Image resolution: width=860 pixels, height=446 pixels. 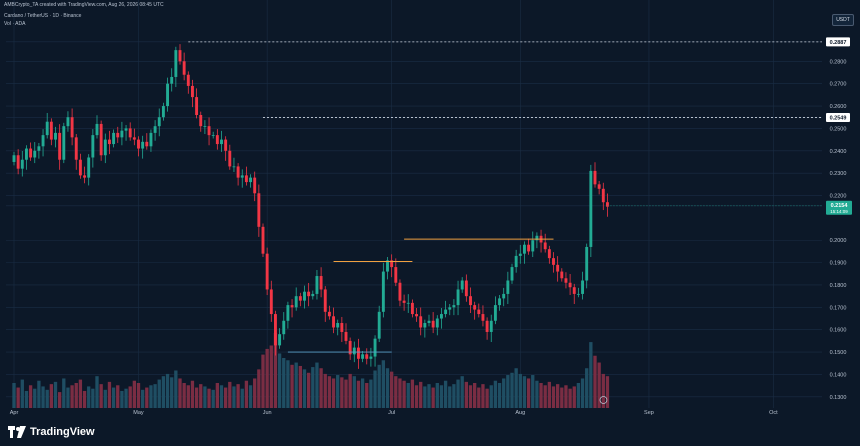 What do you see at coordinates (838, 152) in the screenshot?
I see `price-tick-label: 0.2400` at bounding box center [838, 152].